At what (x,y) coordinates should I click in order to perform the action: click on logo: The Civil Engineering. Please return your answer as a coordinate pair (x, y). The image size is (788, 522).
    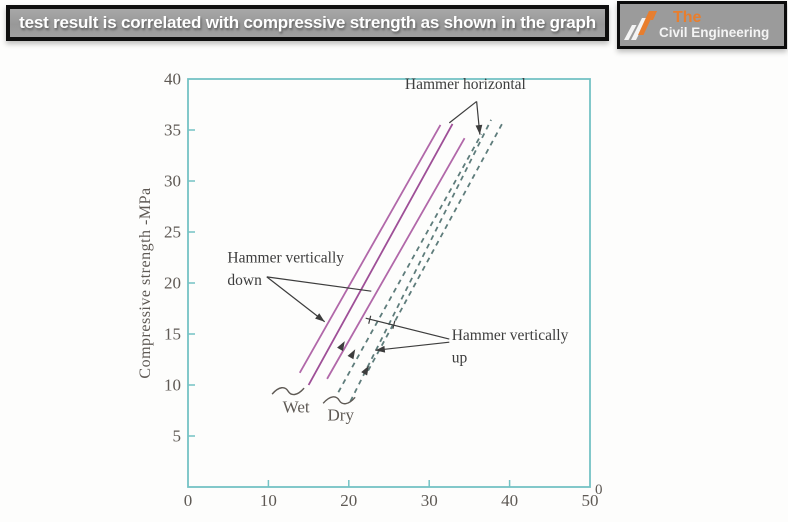
    Looking at the image, I should click on (702, 25).